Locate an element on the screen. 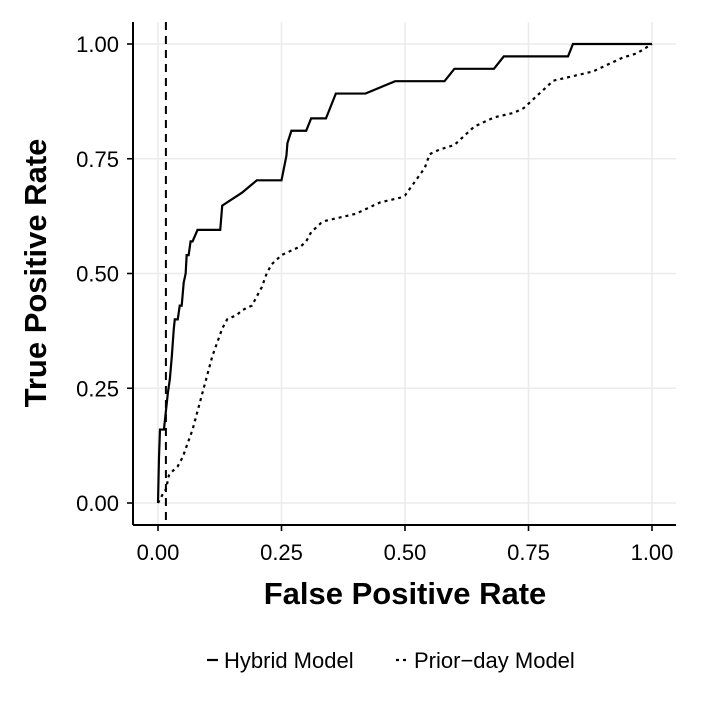 This screenshot has width=711, height=702. x-tick-label: 0.75 is located at coordinates (528, 552).